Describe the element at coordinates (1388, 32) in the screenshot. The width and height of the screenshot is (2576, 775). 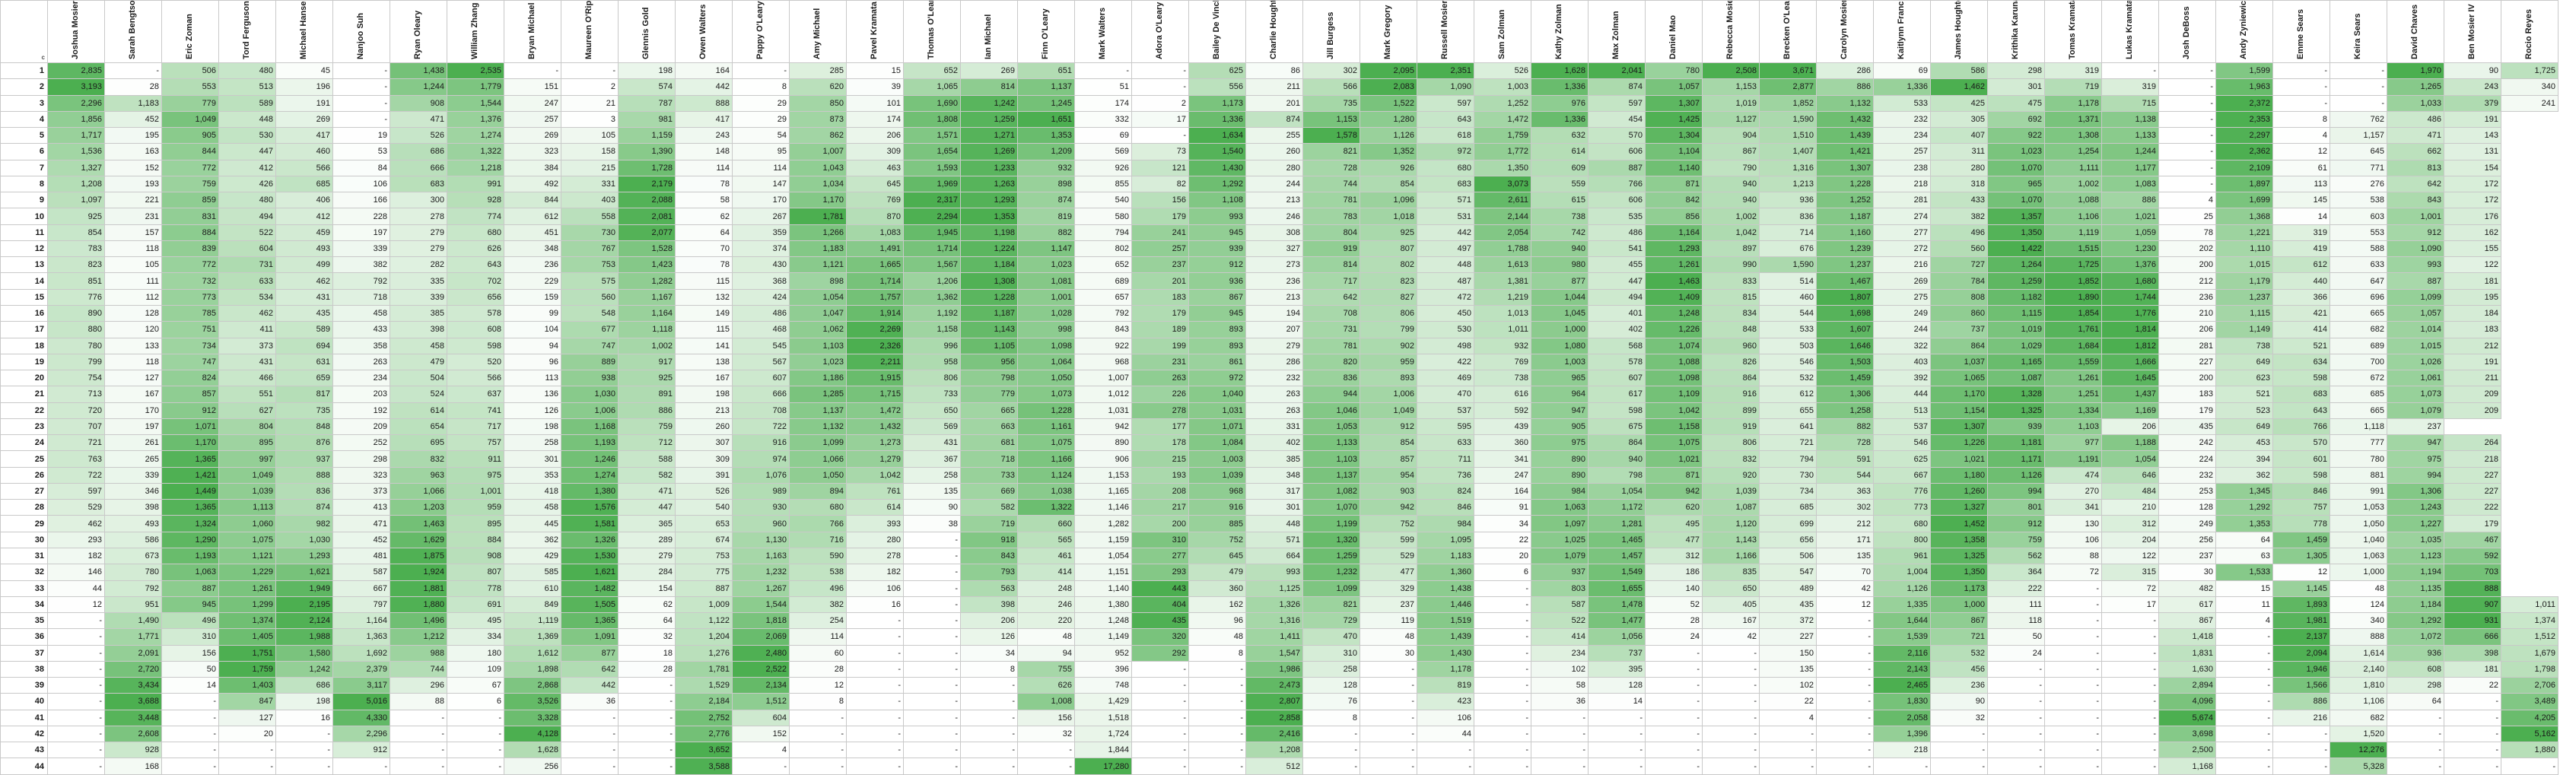
I see `column-header-24: Mark Gregory` at that location.